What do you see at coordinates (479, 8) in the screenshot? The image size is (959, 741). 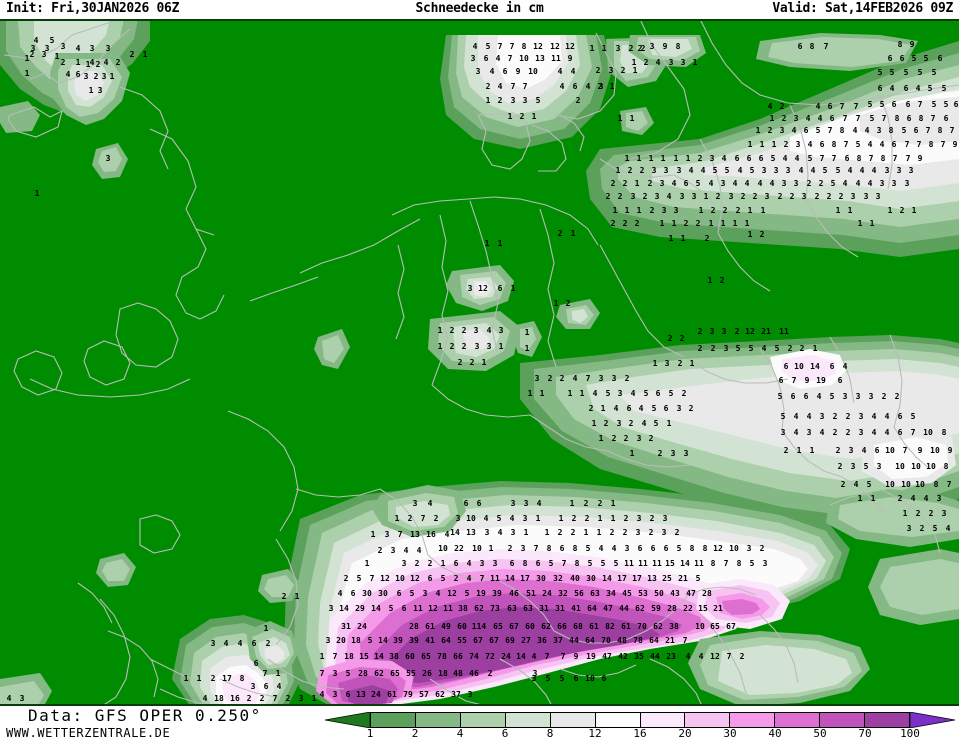 I see `page-title: Schneedecke in cm` at bounding box center [479, 8].